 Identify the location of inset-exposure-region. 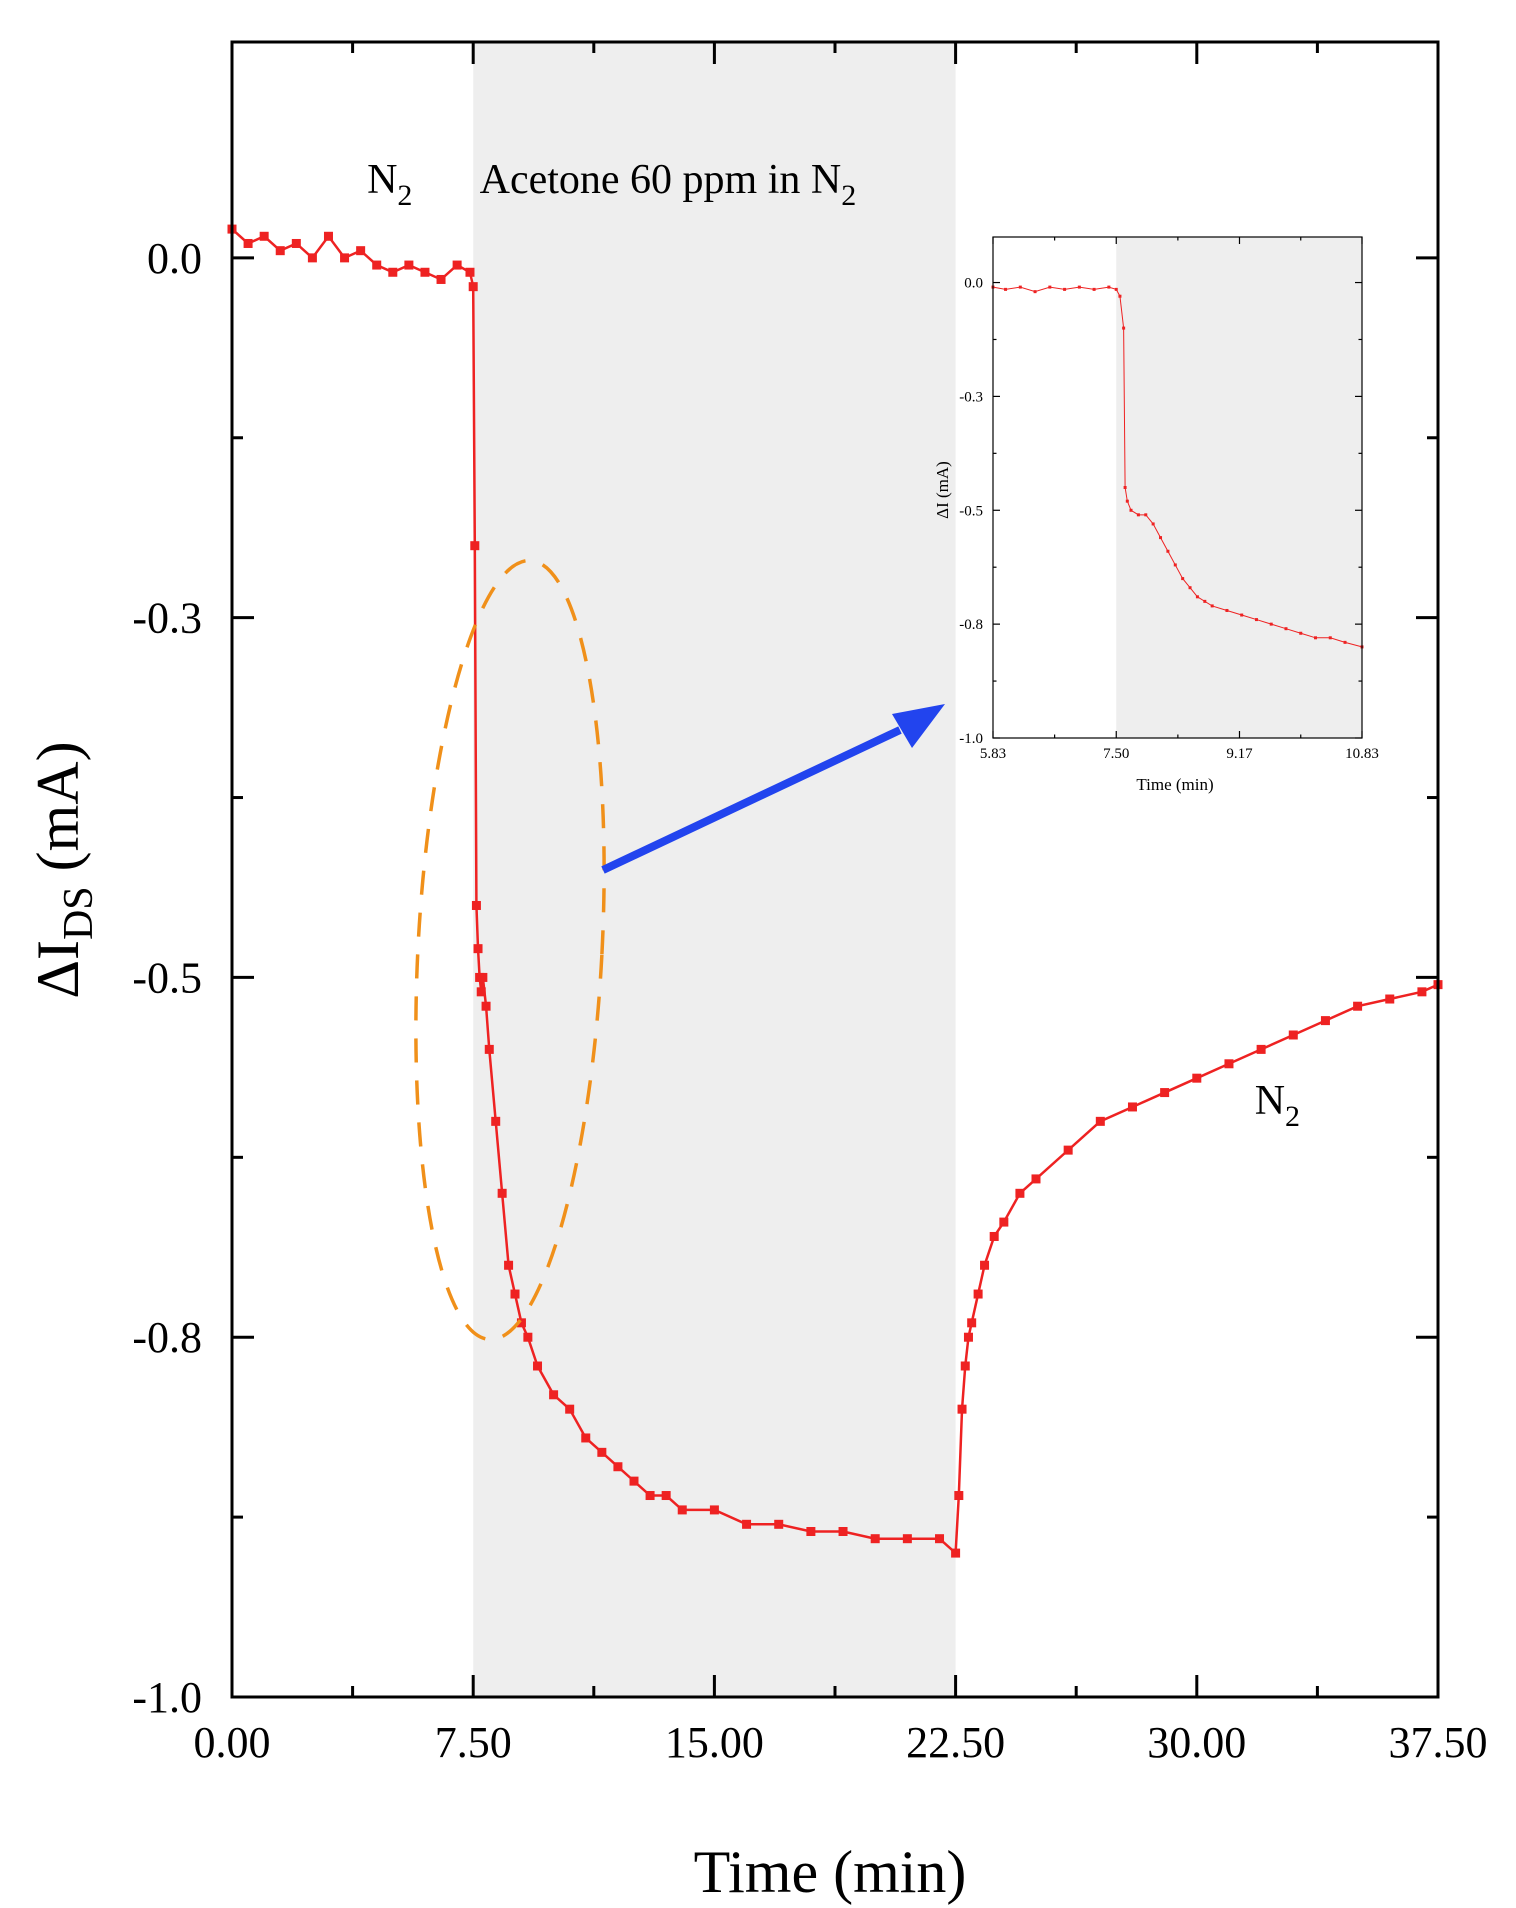
(1239, 487).